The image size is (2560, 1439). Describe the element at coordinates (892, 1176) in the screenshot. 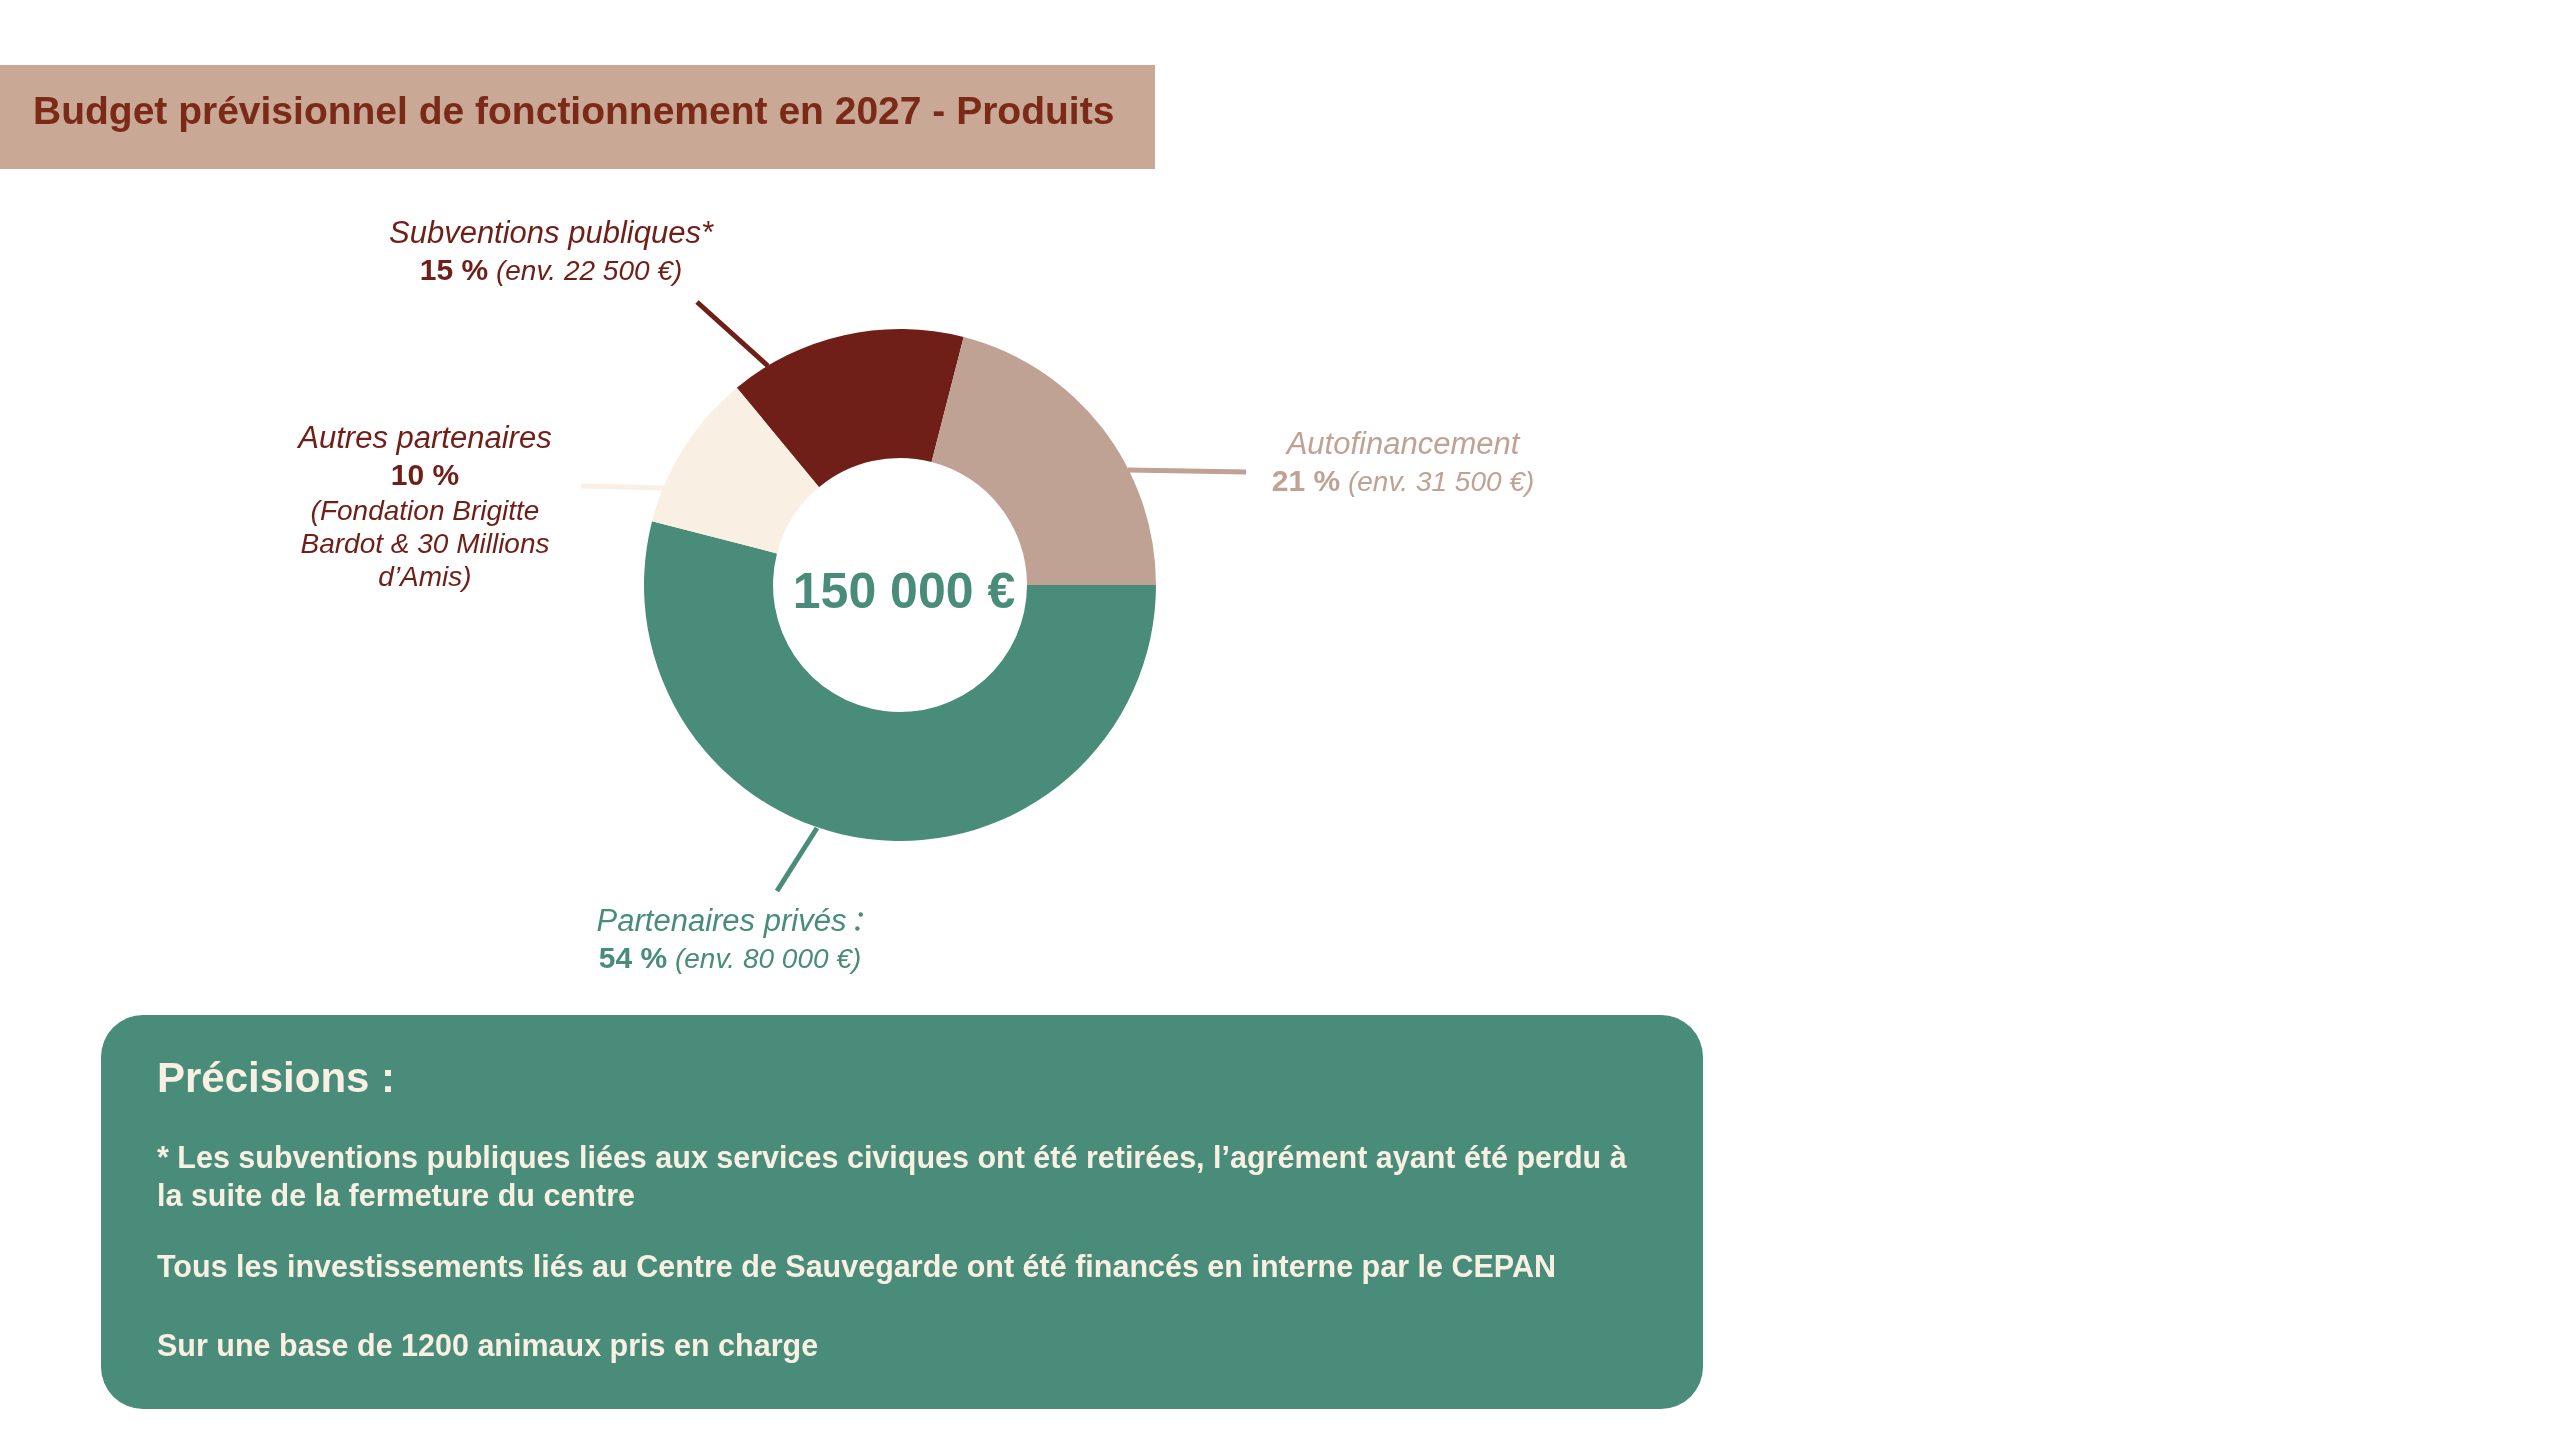

I see `text: * Les subventions publiques liées aux services civiques ont été retirées, l’agrément ayant été perdu à la suite de la fermeture du centre` at that location.